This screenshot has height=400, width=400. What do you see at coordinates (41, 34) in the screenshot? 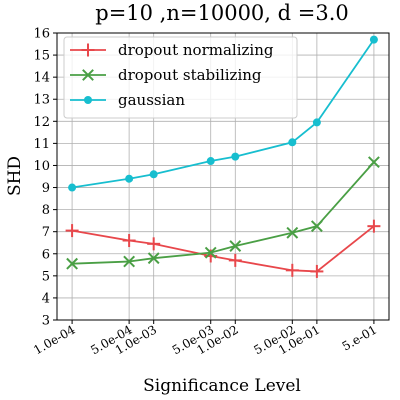
I see `y-tick-label: 16` at bounding box center [41, 34].